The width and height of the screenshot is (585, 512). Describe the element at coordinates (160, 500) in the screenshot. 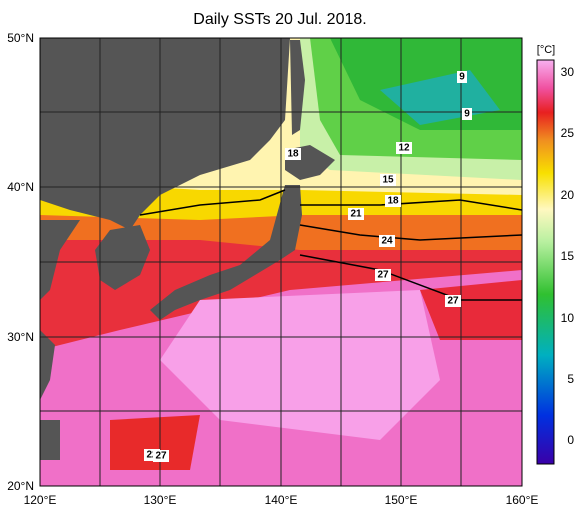

I see `lon-label: 130°E` at that location.